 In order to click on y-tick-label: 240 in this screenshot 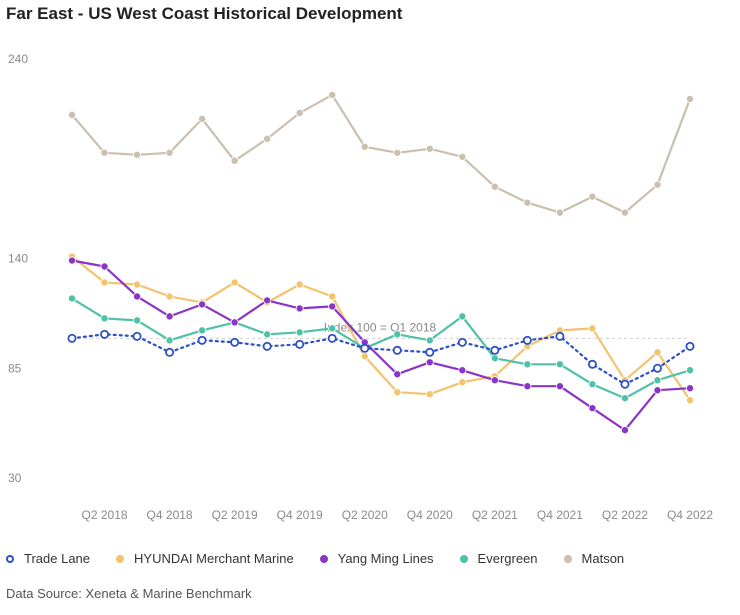, I will do `click(18, 59)`.